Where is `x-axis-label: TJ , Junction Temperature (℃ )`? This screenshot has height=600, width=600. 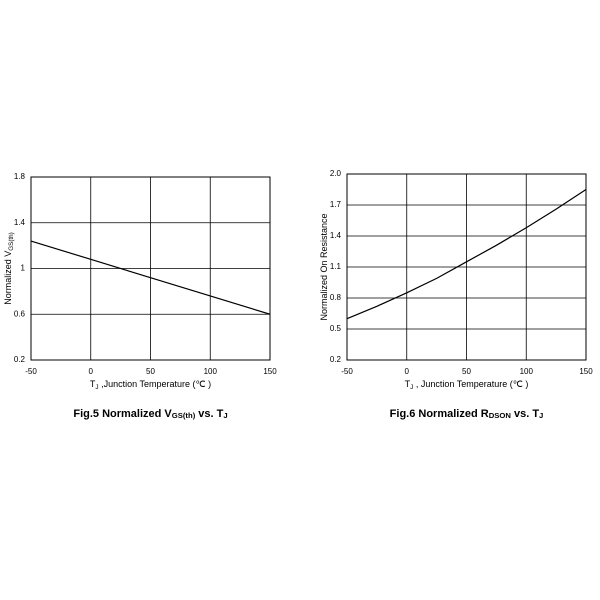
x-axis-label: TJ , Junction Temperature (℃ ) is located at coordinates (467, 384).